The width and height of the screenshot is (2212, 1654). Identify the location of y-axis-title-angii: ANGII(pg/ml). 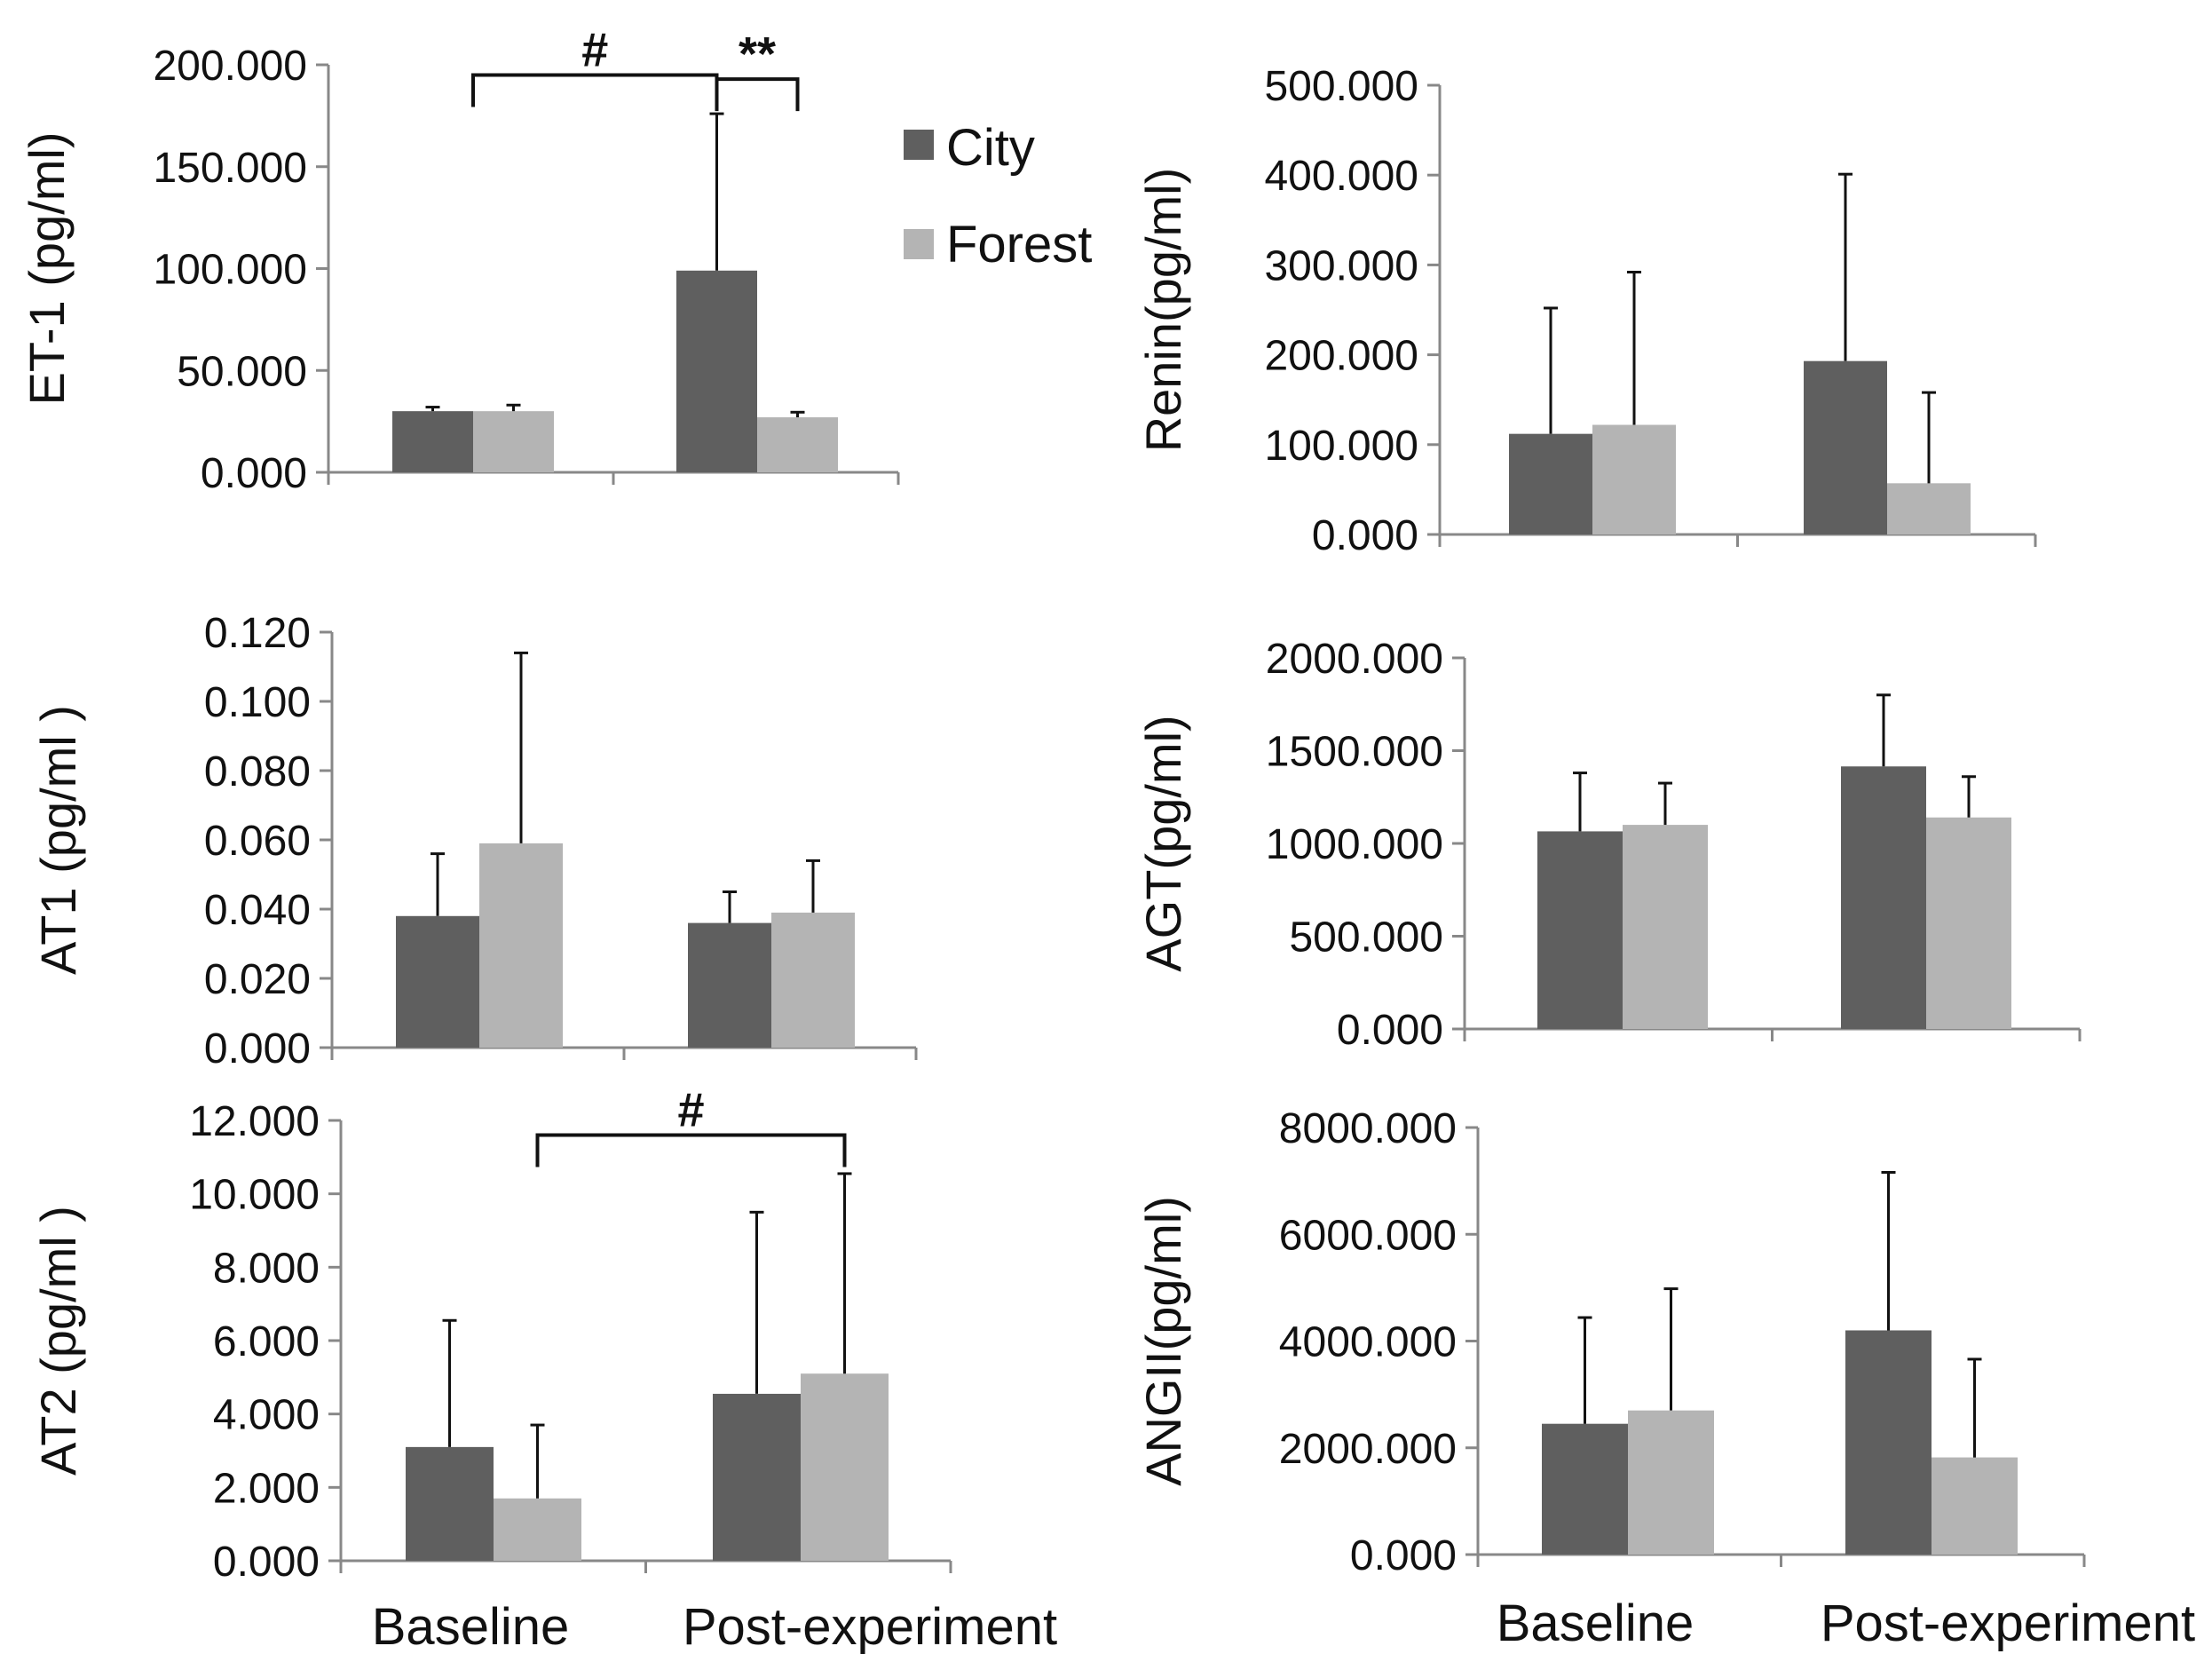
(1163, 1341).